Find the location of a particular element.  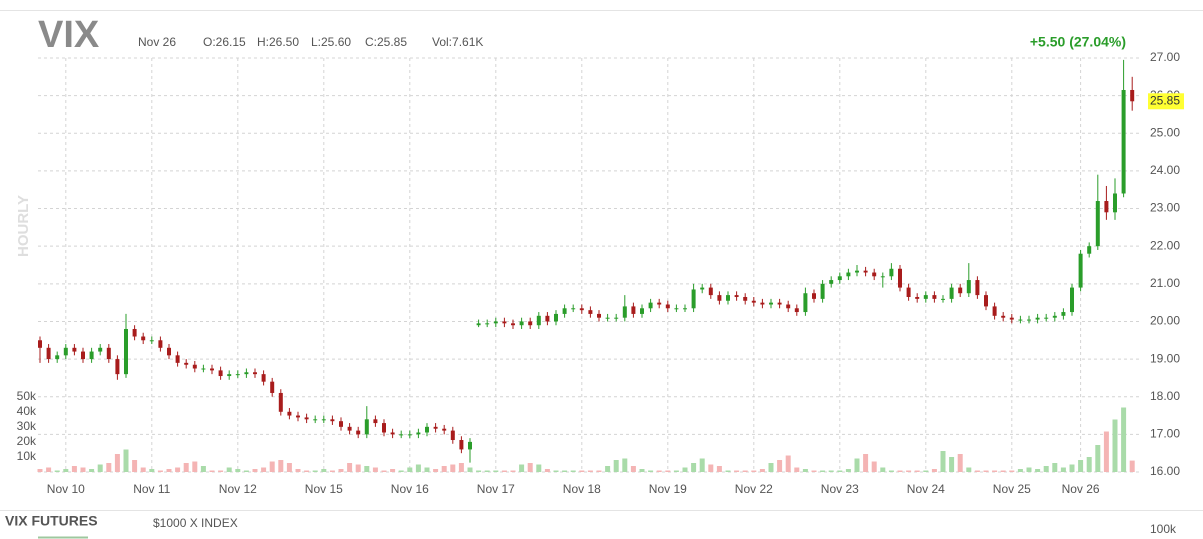

last-price-box is located at coordinates (1166, 101).